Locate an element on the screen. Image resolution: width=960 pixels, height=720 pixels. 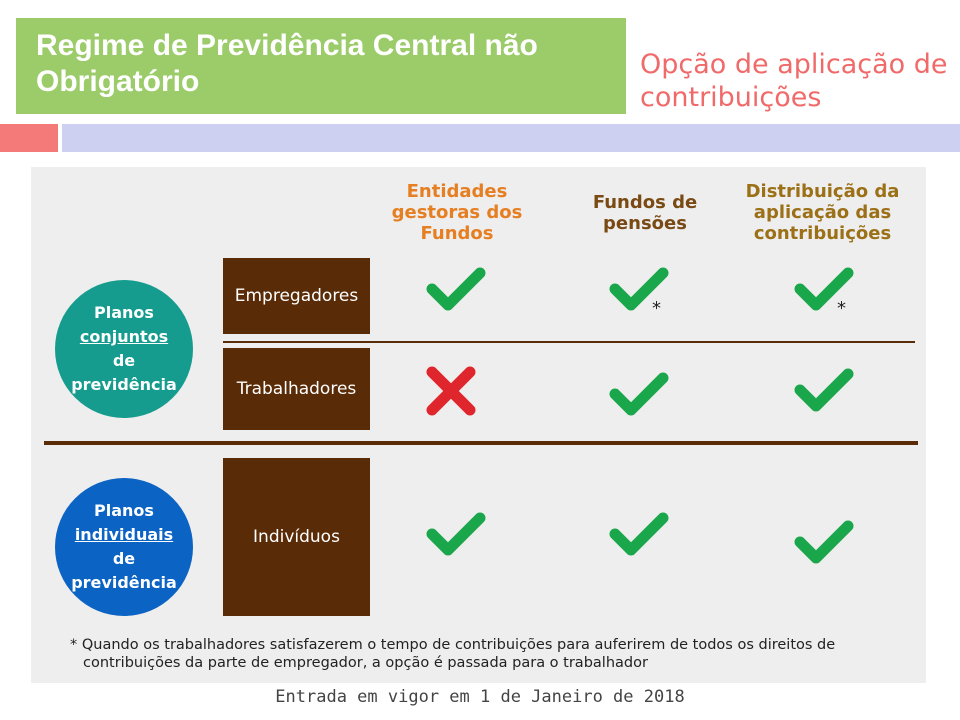
individual-plans-line4: previdência is located at coordinates (124, 582).